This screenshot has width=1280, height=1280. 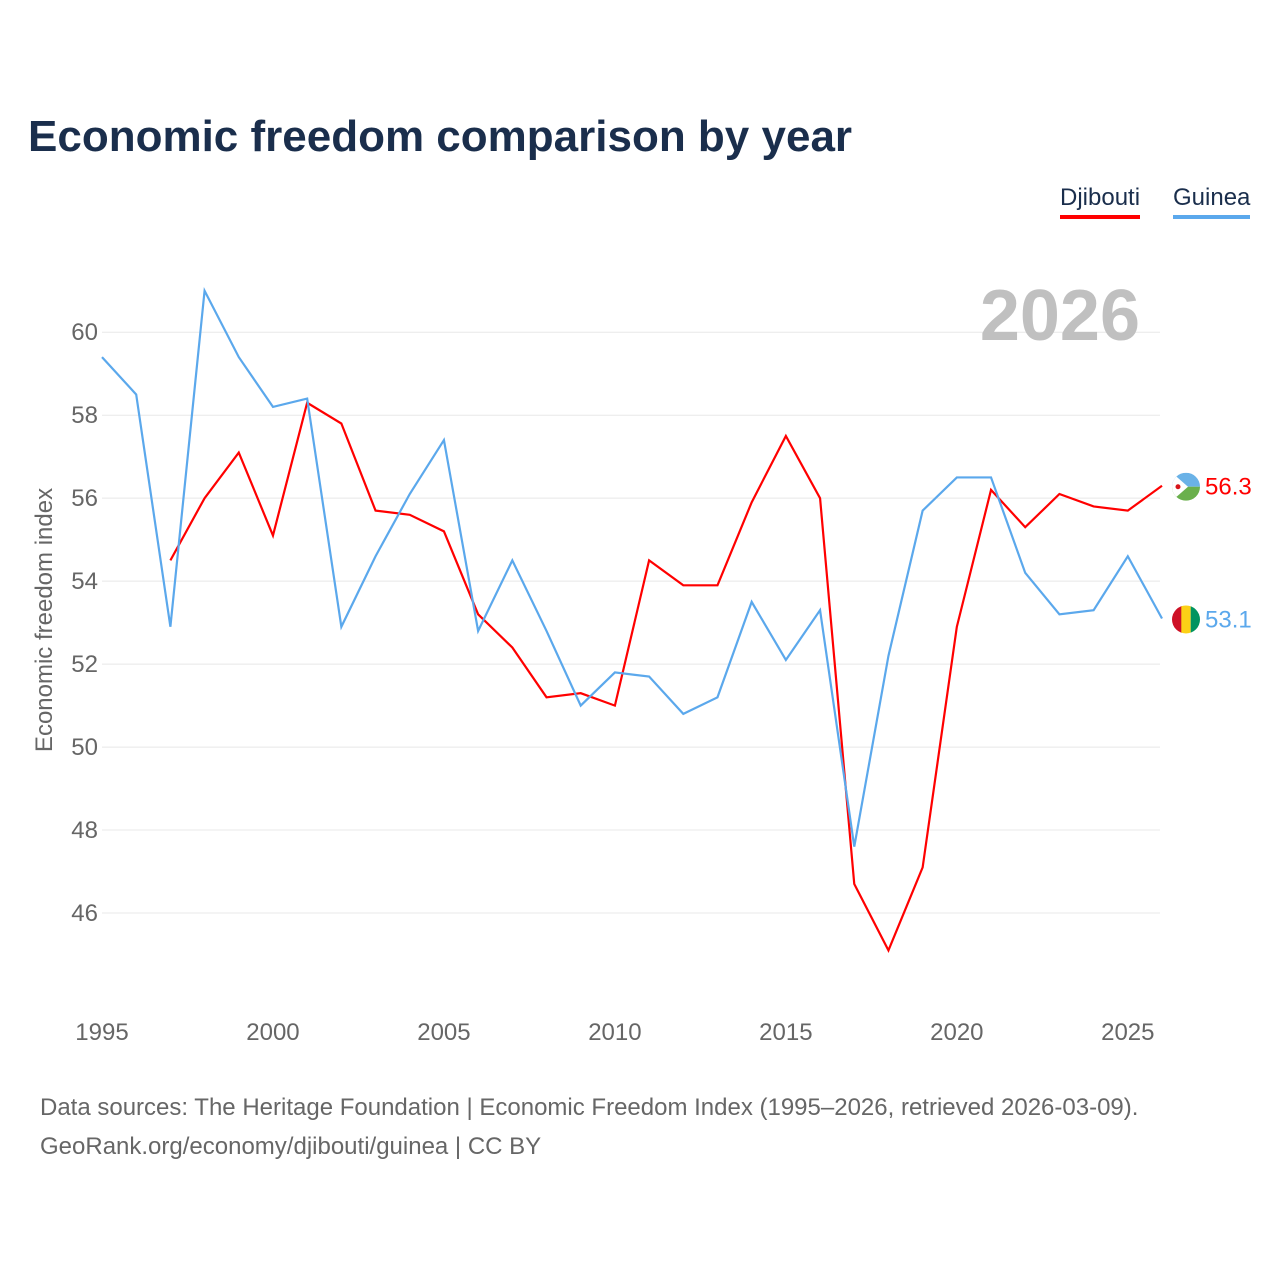 What do you see at coordinates (1228, 487) in the screenshot?
I see `end-label-djibouti: 56.3` at bounding box center [1228, 487].